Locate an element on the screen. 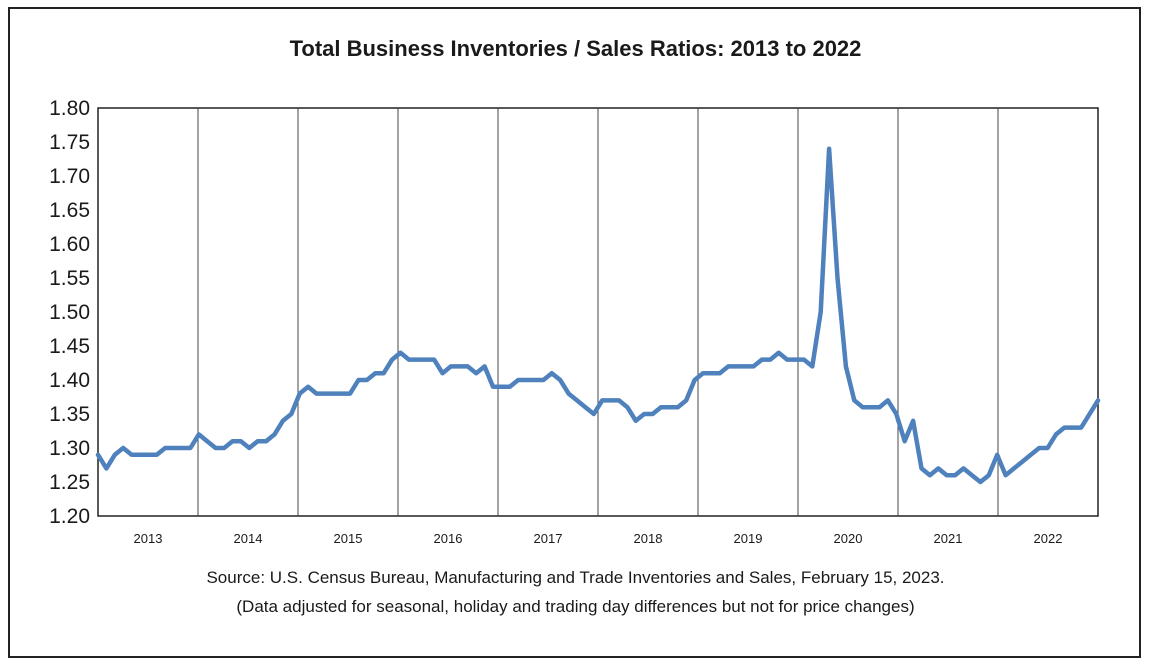 The height and width of the screenshot is (670, 1151). x-tick-label: 2019 is located at coordinates (748, 538).